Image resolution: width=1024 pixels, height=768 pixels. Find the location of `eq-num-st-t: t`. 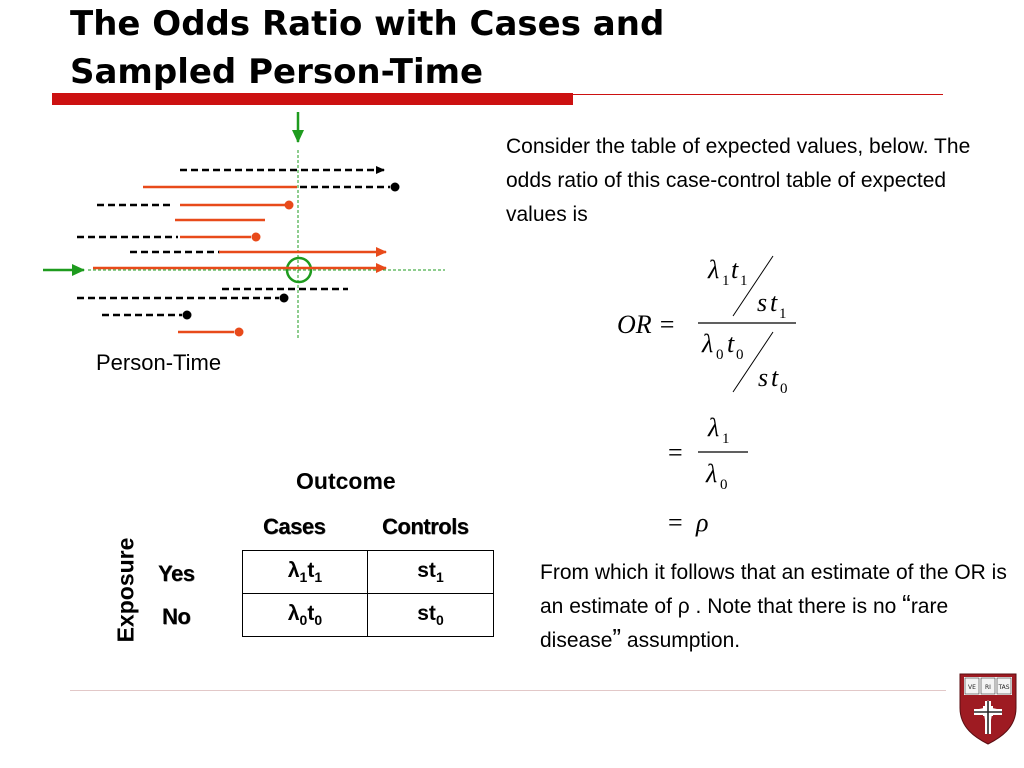

eq-num-st-t: t is located at coordinates (774, 302).